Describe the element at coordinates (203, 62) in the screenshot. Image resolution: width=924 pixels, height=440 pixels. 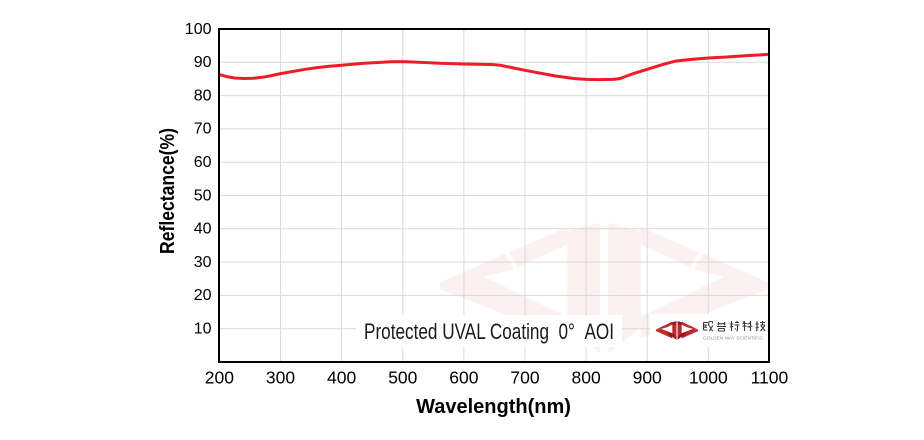
I see `svg-text: 90` at that location.